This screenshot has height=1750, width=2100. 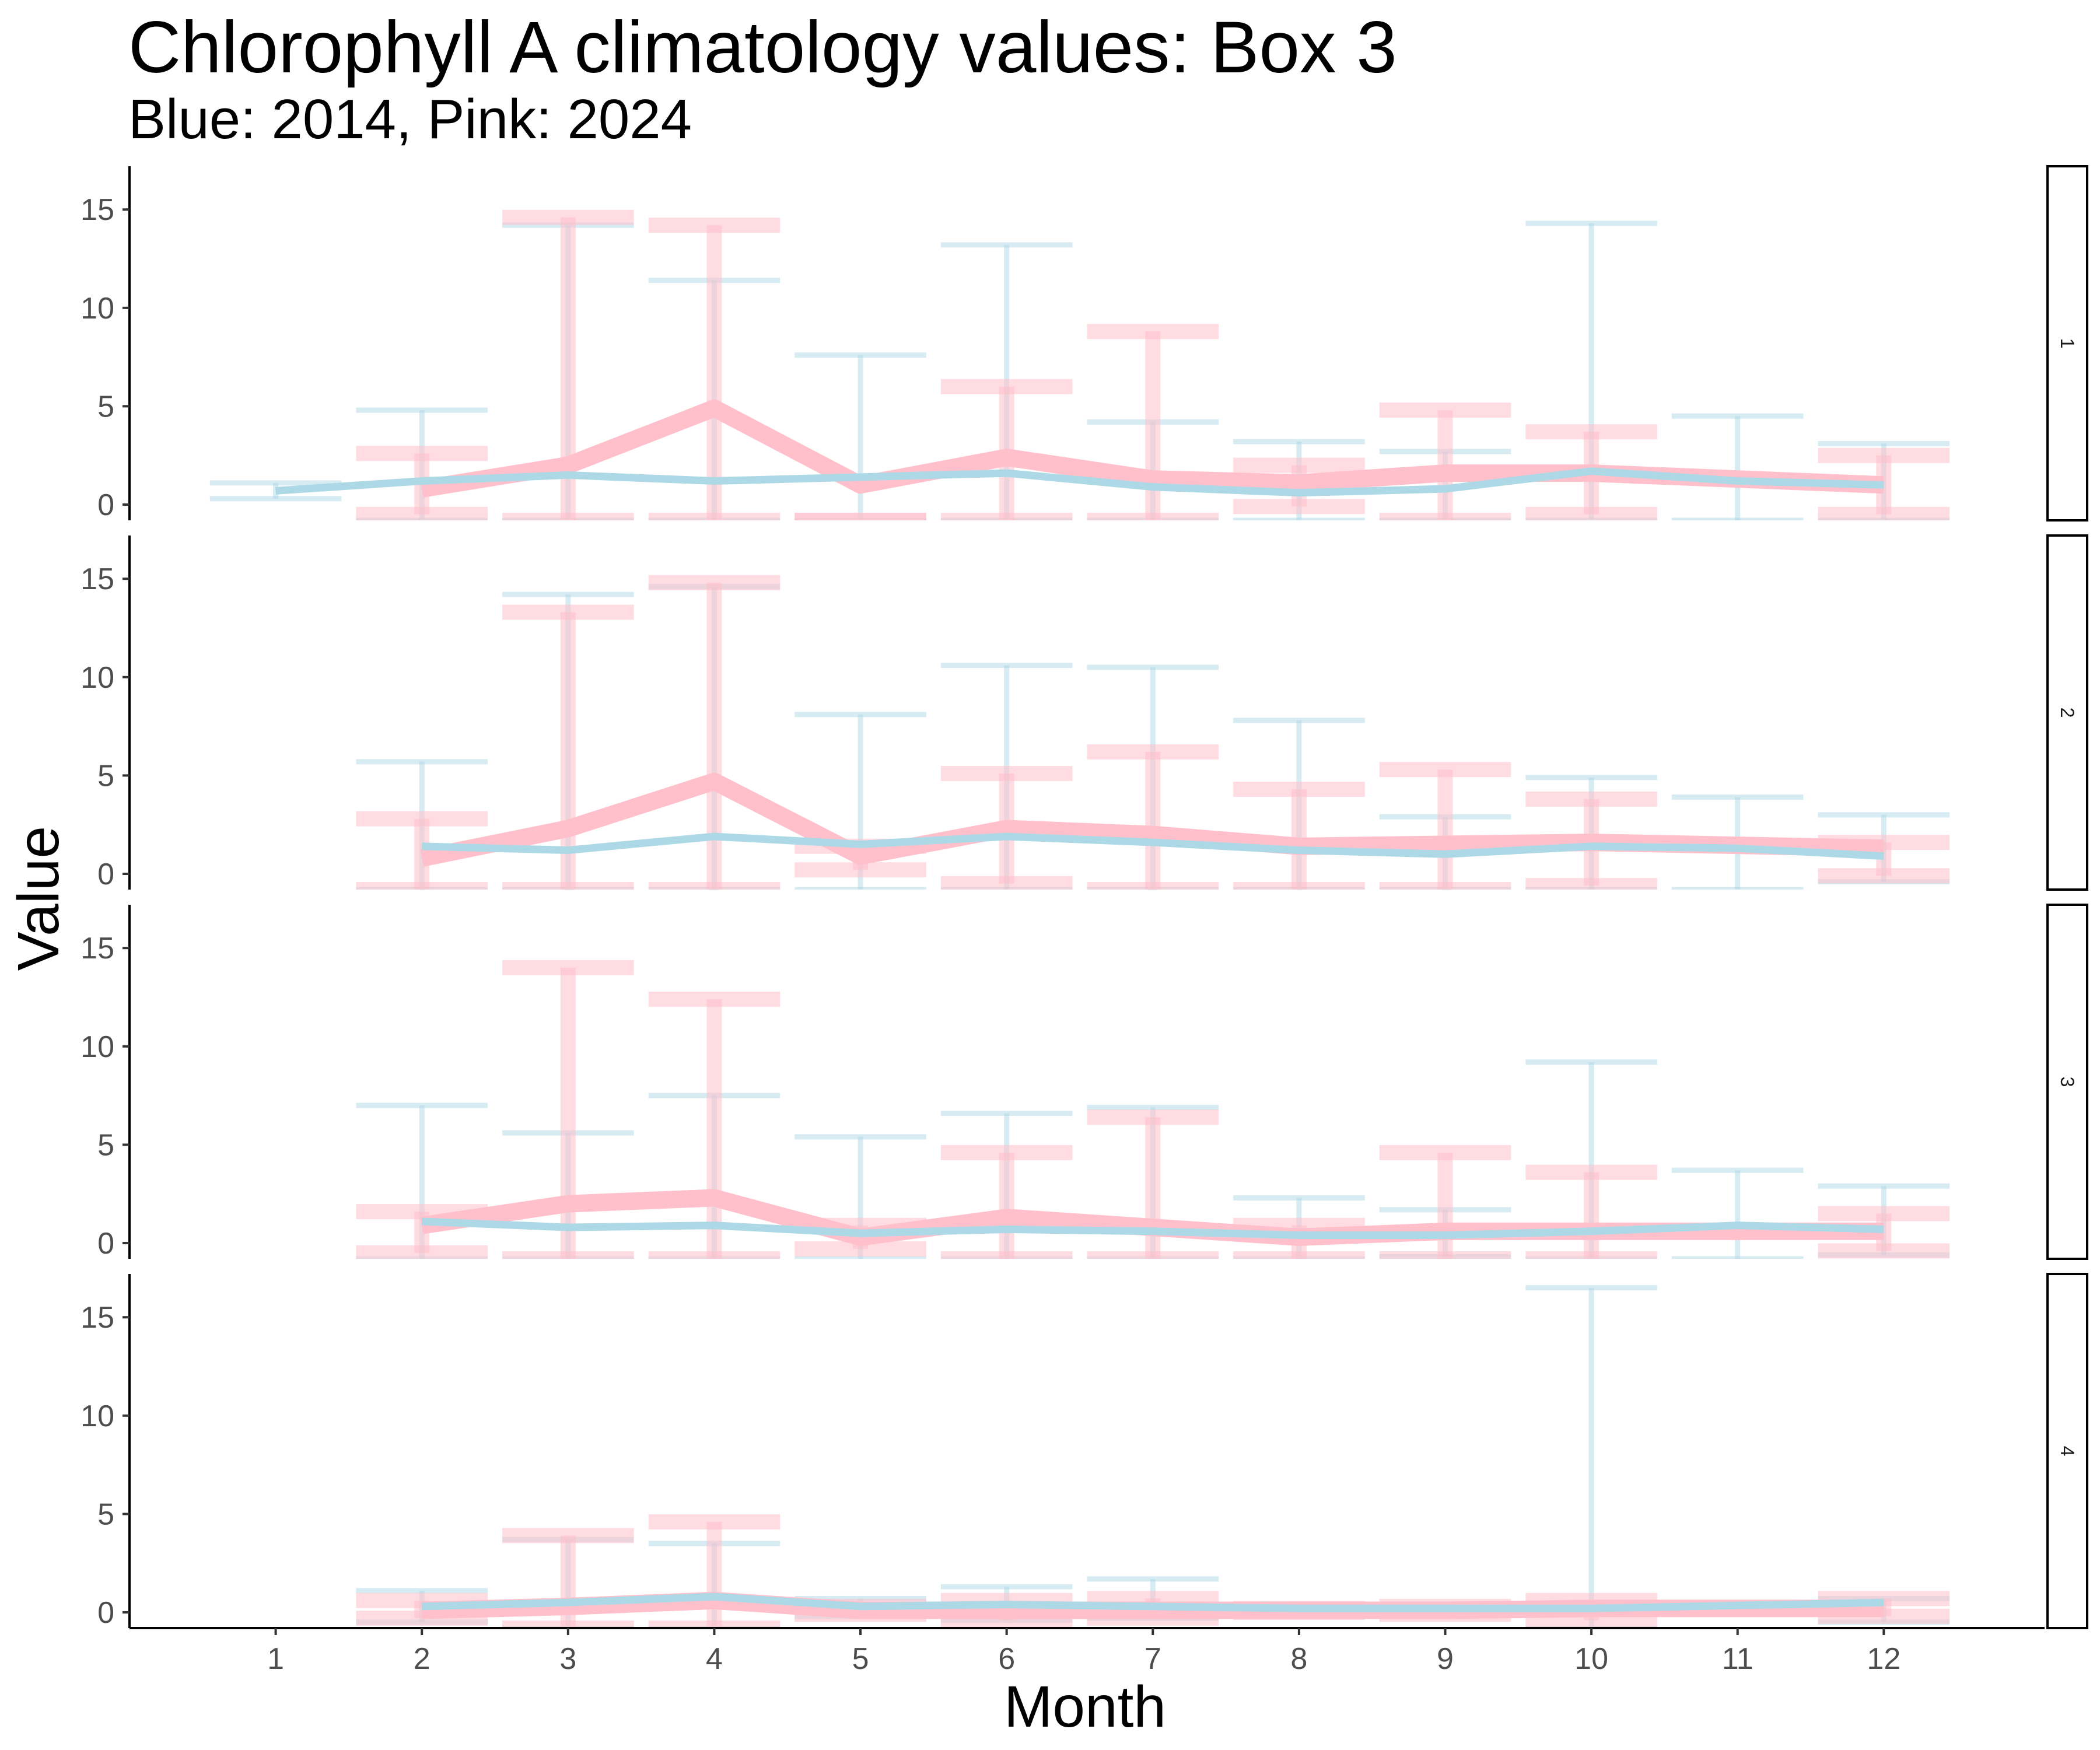 I want to click on x-tick-label: 10, so click(x=1591, y=1659).